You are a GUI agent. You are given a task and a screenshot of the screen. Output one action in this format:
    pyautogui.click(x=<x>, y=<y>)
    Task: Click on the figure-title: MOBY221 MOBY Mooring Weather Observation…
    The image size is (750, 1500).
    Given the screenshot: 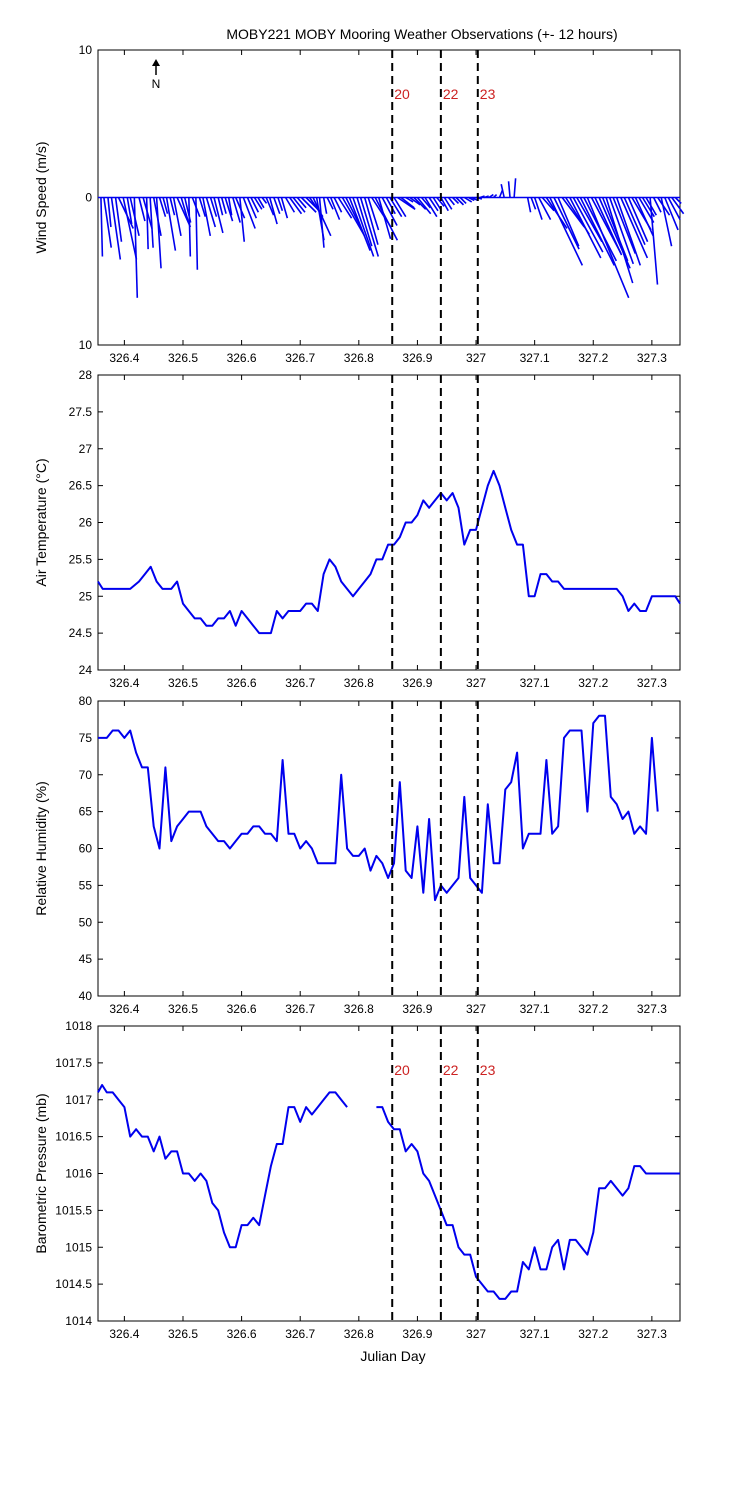 What is the action you would take?
    pyautogui.click(x=421, y=34)
    